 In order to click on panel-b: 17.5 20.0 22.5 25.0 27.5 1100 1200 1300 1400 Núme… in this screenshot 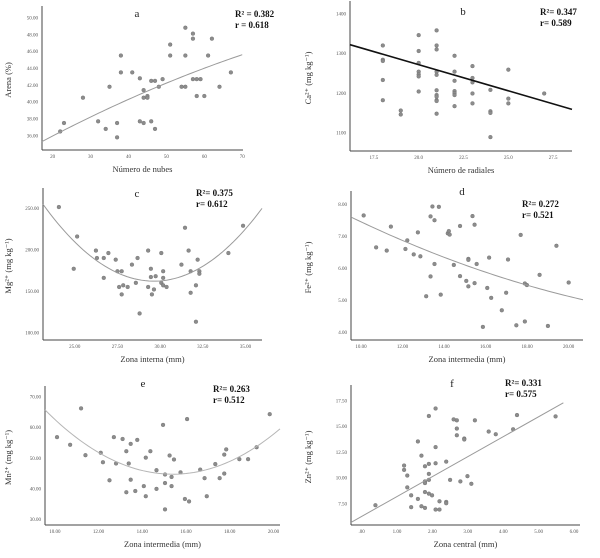, I will do `click(440, 88)`.